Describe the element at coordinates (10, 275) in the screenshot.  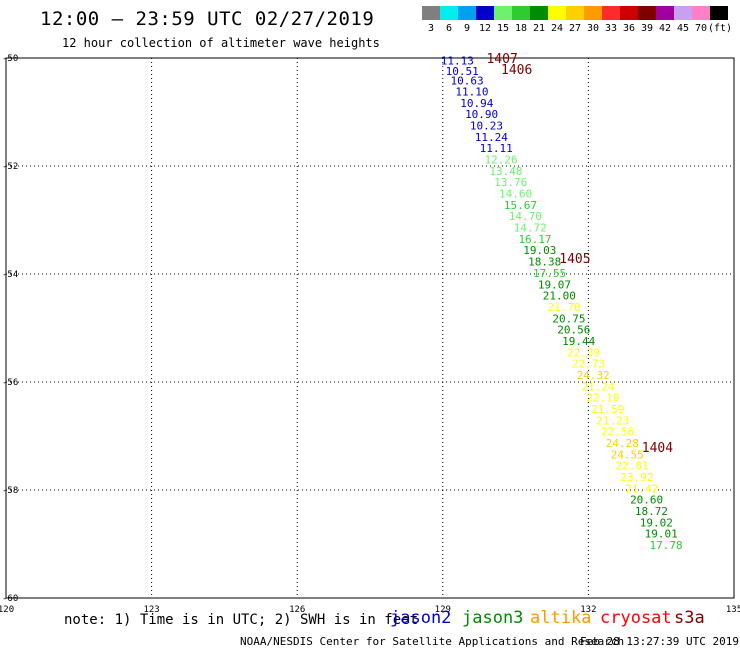
I see `y-tick-label: -54` at that location.